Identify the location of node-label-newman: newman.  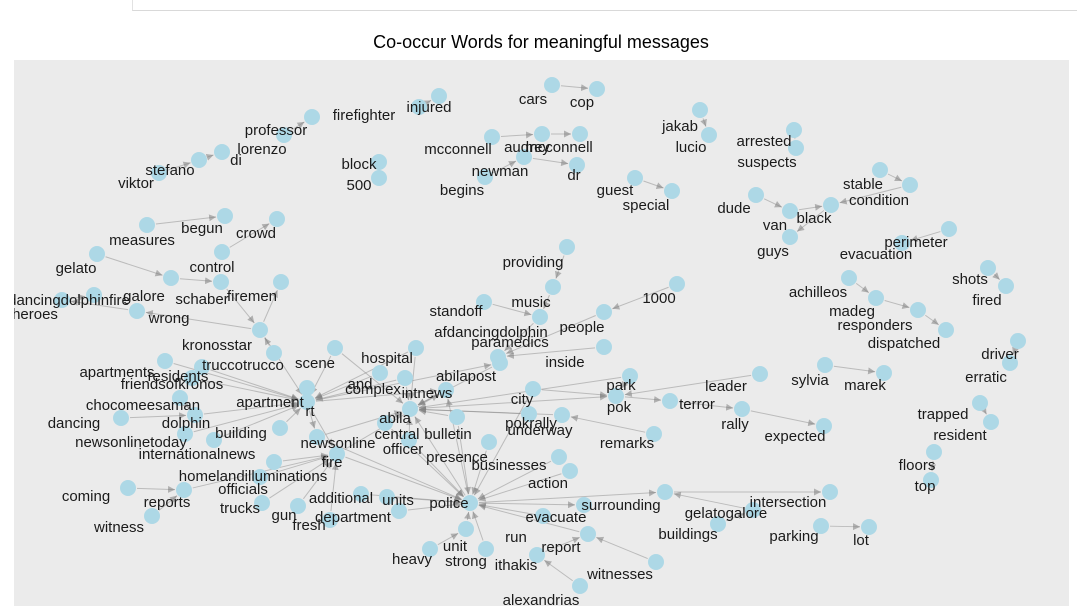
(500, 171).